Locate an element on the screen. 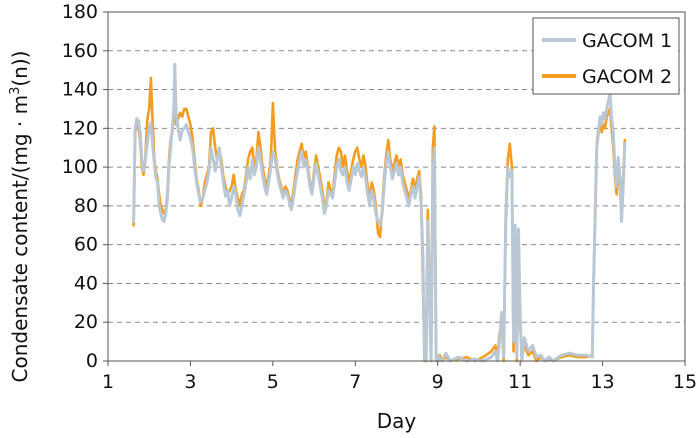  y-axis-title-main: Condensate content/(mg · m is located at coordinates (20, 239).